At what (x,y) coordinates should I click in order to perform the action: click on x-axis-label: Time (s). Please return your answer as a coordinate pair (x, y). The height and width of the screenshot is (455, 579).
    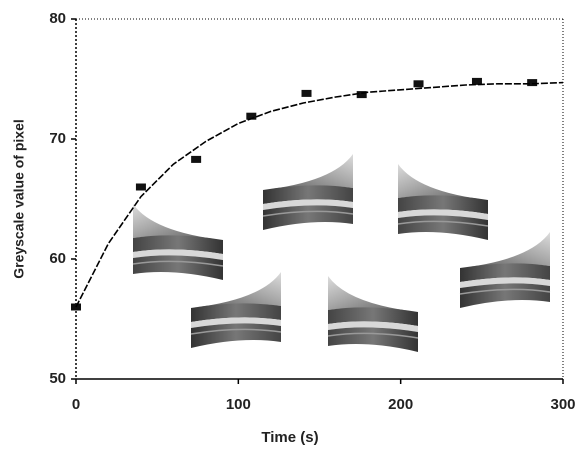
    Looking at the image, I should click on (289, 437).